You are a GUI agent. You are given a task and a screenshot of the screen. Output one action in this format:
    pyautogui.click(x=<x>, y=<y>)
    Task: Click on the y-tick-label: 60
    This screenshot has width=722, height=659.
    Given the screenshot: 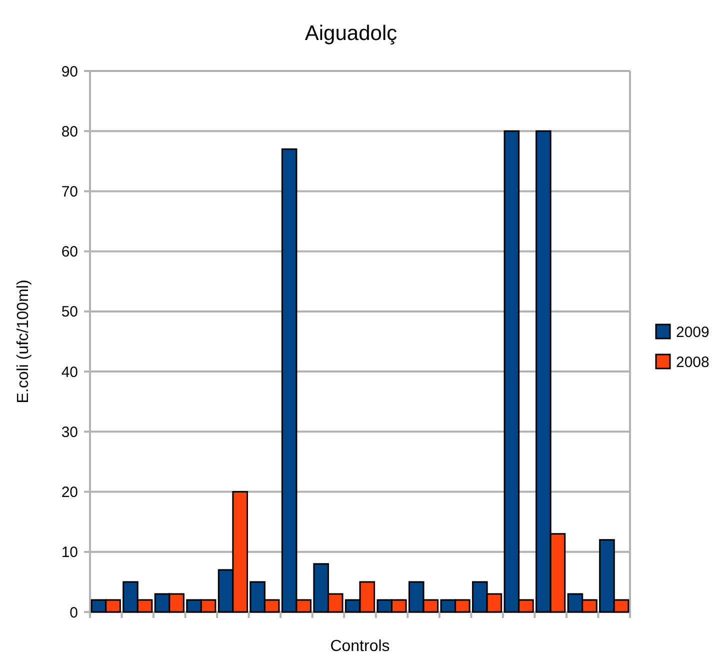 What is the action you would take?
    pyautogui.click(x=69, y=252)
    